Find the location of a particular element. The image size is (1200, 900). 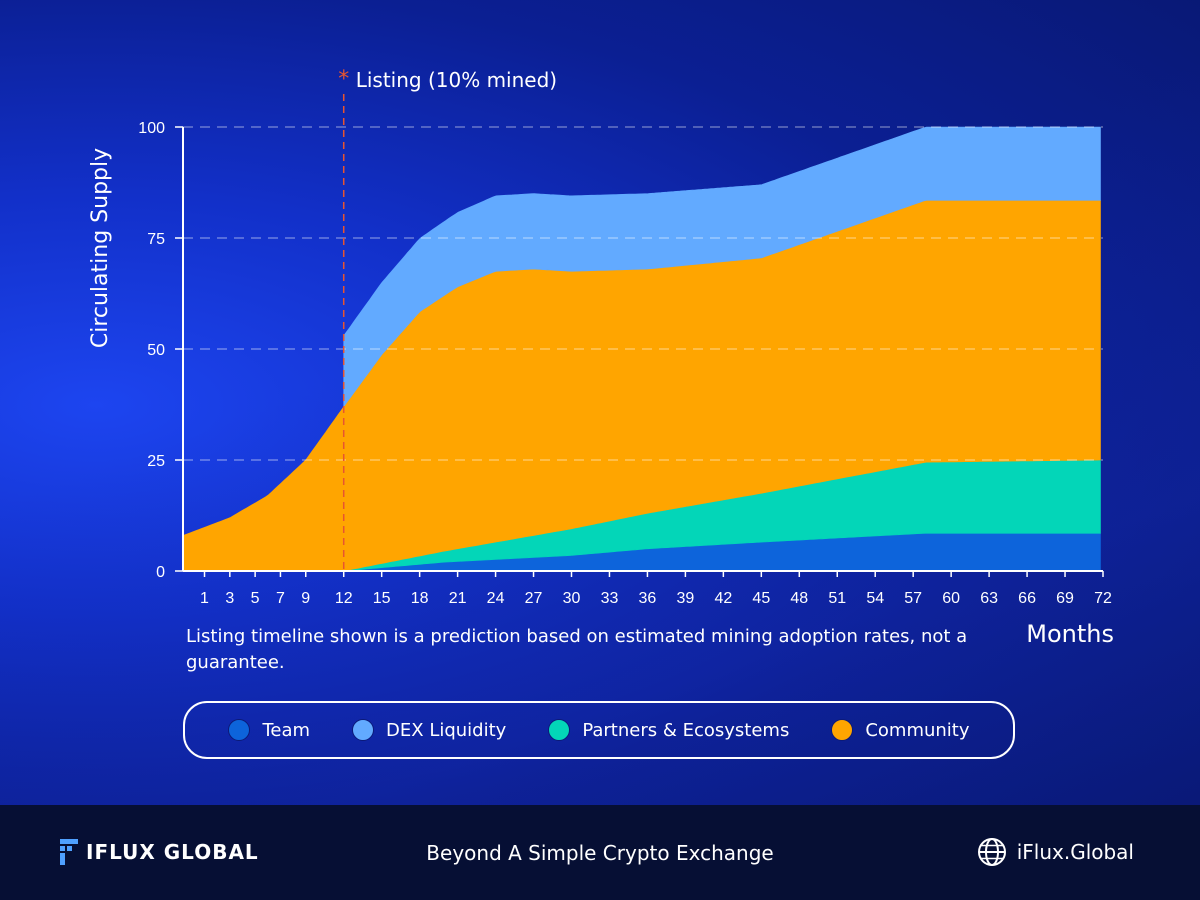

legend-item-community: Community is located at coordinates (900, 730).